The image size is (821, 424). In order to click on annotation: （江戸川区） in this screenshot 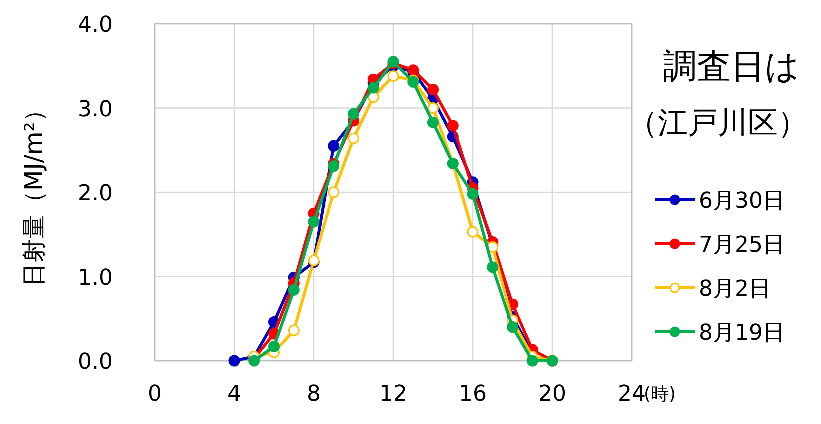, I will do `click(718, 123)`.